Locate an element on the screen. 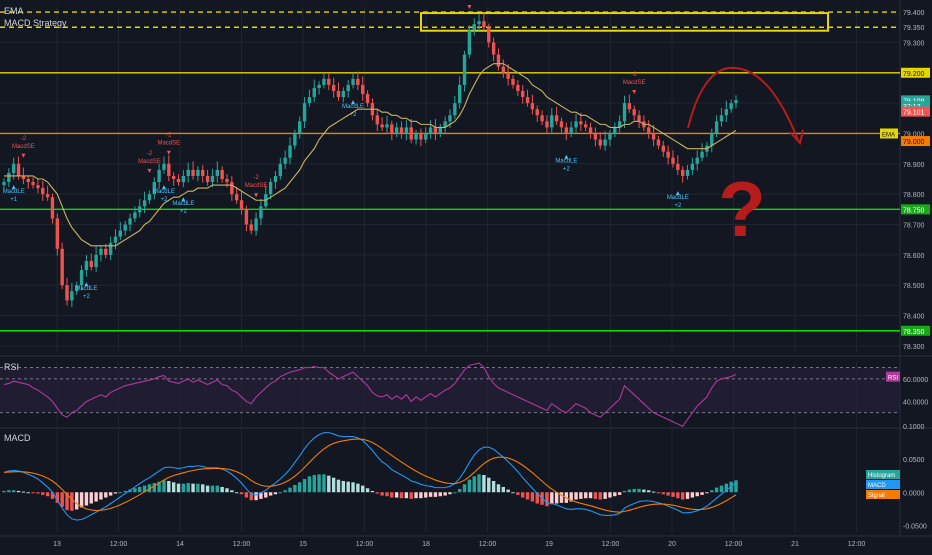 The image size is (932, 555). time-axis-tick: 15 is located at coordinates (303, 544).